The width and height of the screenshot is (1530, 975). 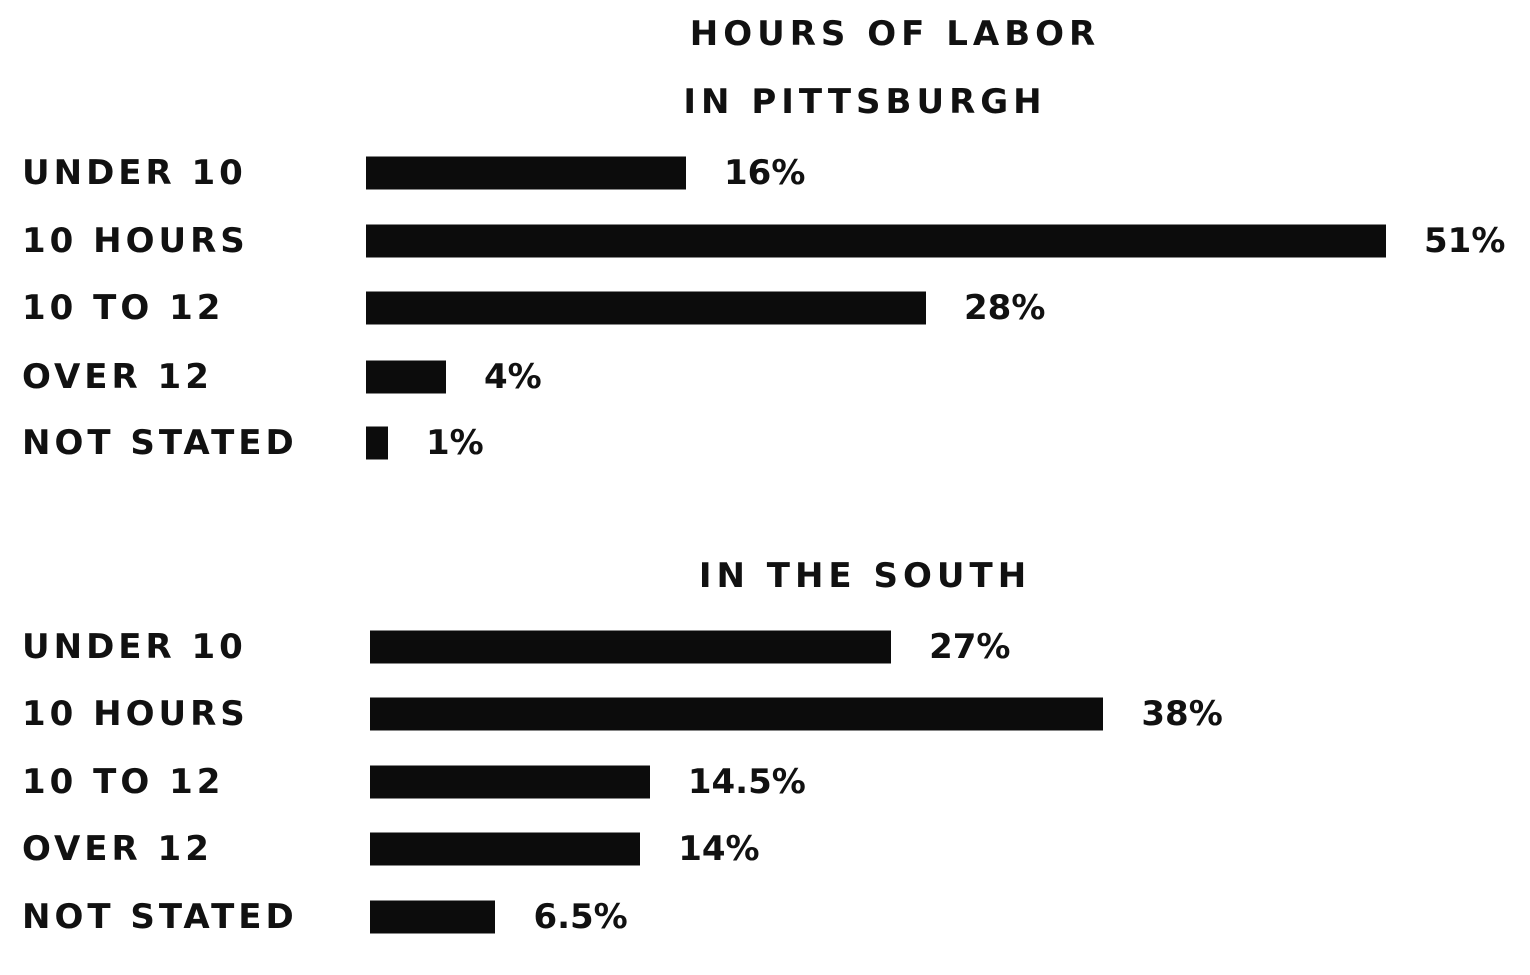 I want to click on chart-2-title: IN THE SOUTH, so click(x=865, y=576).